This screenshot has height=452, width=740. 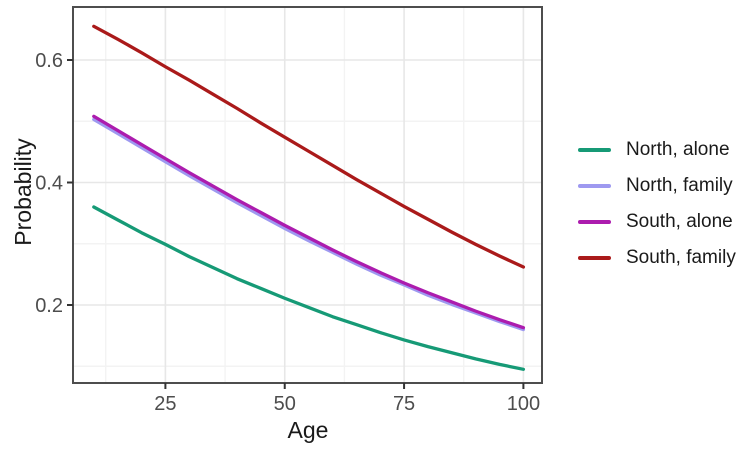 I want to click on legend-item-3: South, family, so click(x=657, y=258).